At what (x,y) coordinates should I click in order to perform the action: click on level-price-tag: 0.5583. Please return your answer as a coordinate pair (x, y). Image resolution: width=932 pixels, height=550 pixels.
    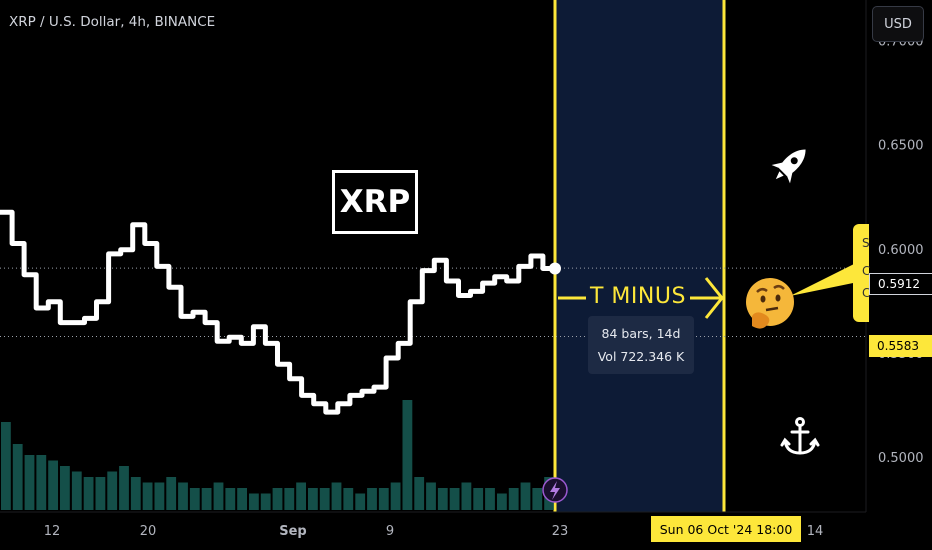
    Looking at the image, I should click on (900, 346).